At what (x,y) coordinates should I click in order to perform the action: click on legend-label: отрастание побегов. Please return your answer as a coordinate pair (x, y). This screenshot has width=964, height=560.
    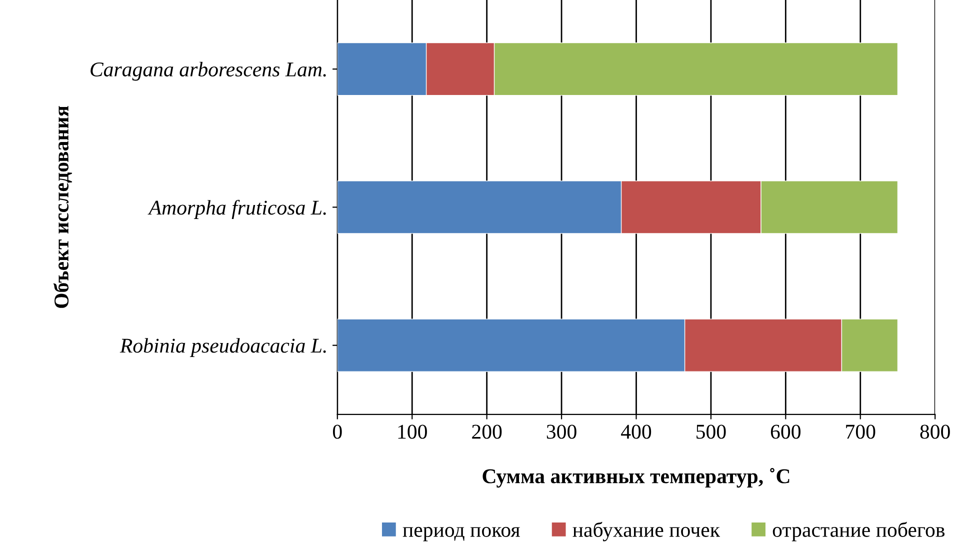
    Looking at the image, I should click on (858, 532).